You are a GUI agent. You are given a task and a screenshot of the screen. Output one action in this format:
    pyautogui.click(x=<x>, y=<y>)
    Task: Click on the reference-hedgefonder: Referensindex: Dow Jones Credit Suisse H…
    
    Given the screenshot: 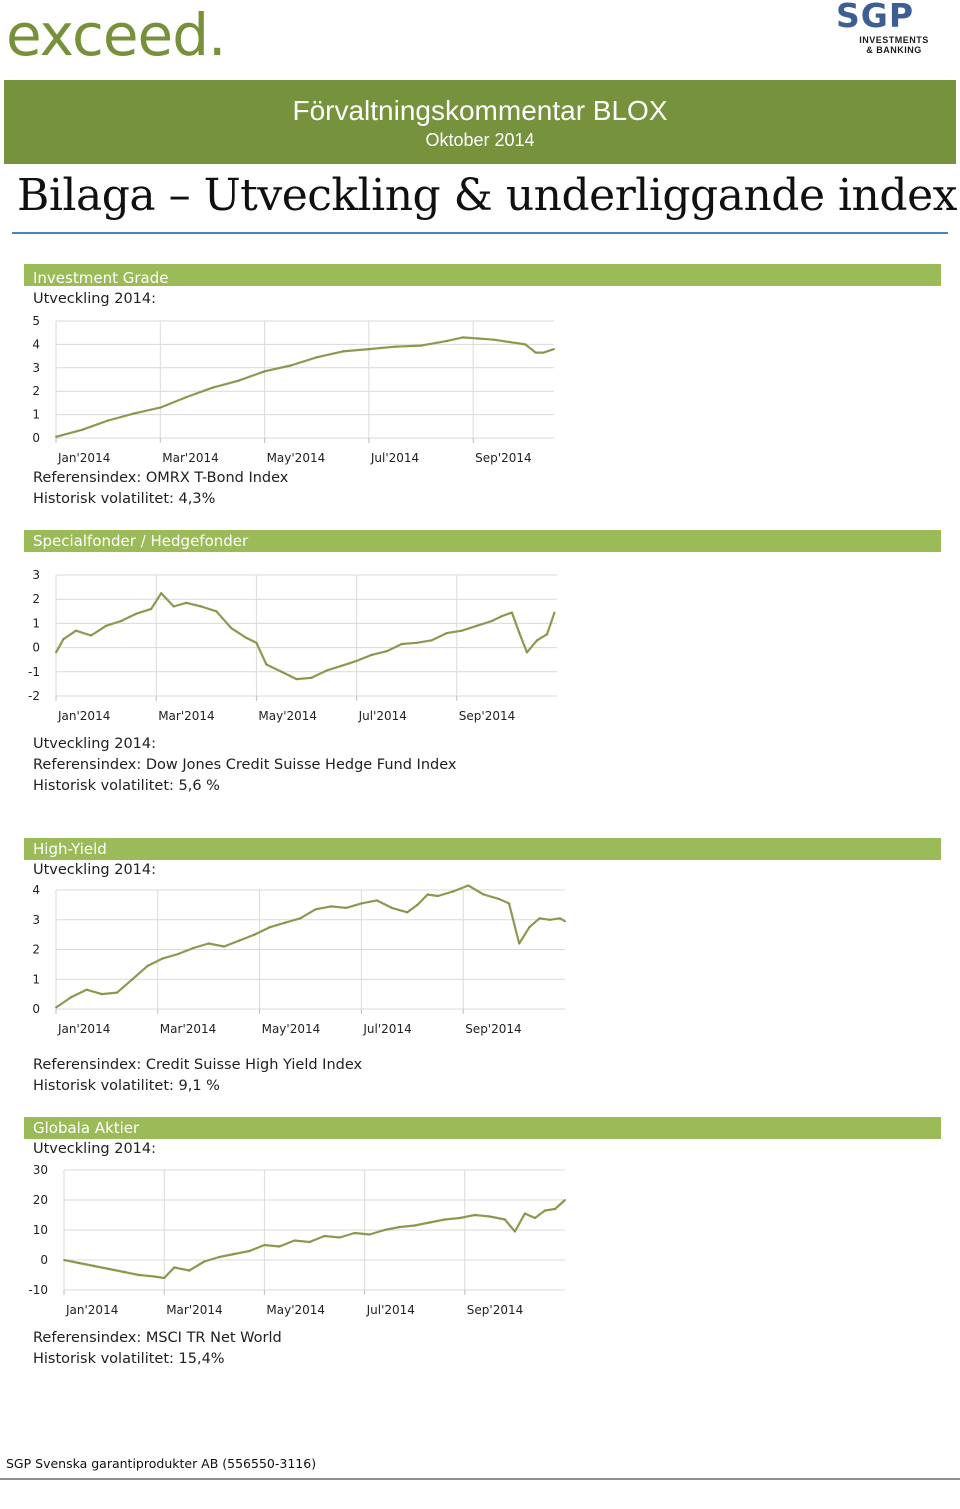 What is the action you would take?
    pyautogui.click(x=245, y=765)
    